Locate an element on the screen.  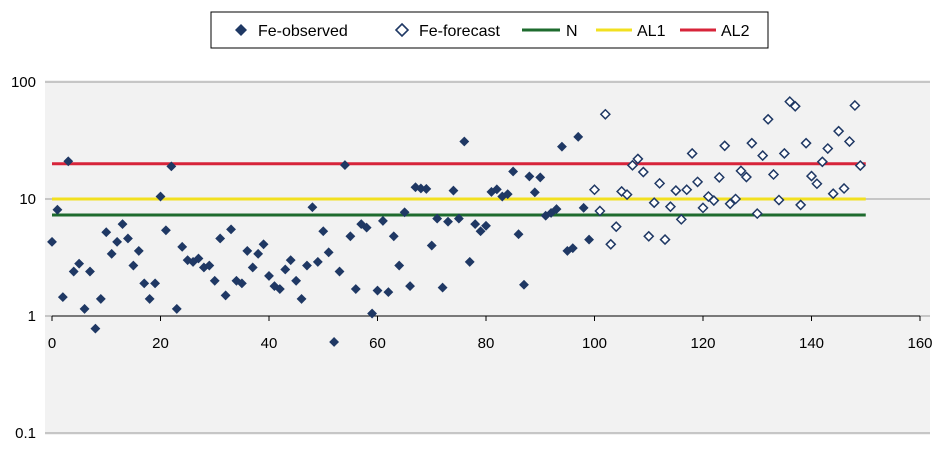
y-tick-label: 10 is located at coordinates (27, 199).